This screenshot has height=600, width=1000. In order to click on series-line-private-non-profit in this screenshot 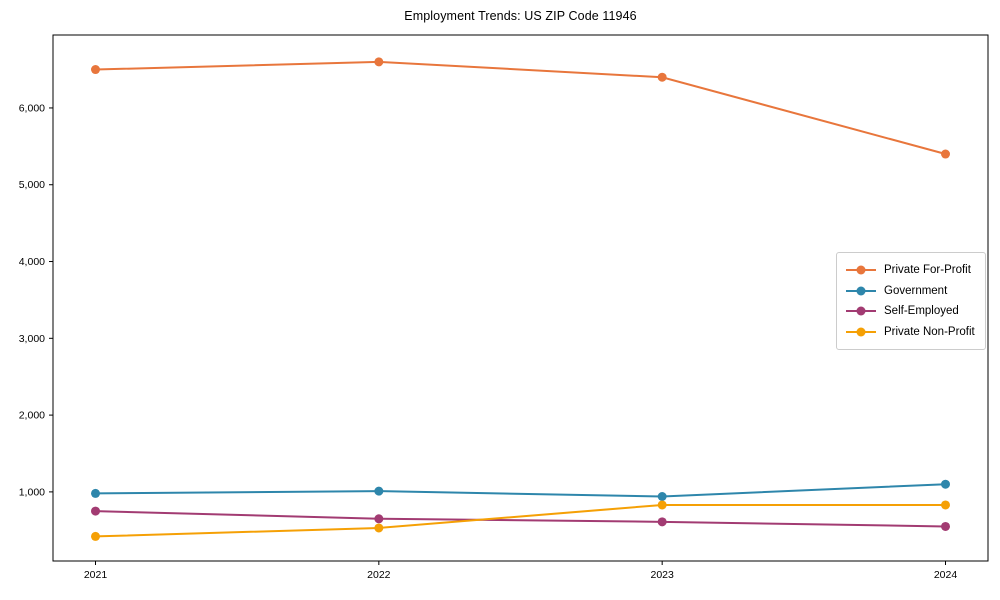, I will do `click(520, 520)`.